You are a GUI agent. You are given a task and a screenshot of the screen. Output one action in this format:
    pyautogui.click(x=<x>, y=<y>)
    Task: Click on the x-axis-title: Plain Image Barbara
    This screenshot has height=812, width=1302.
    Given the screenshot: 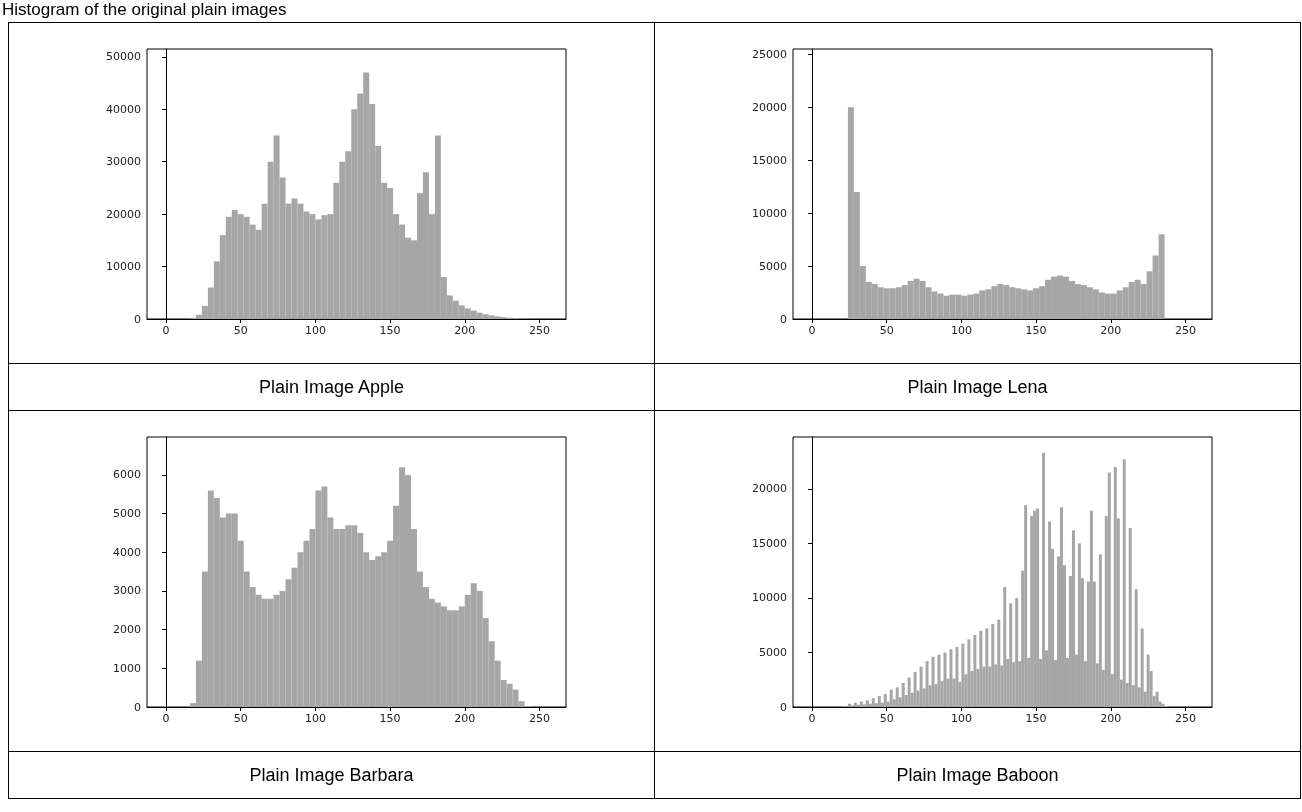 What is the action you would take?
    pyautogui.click(x=331, y=775)
    